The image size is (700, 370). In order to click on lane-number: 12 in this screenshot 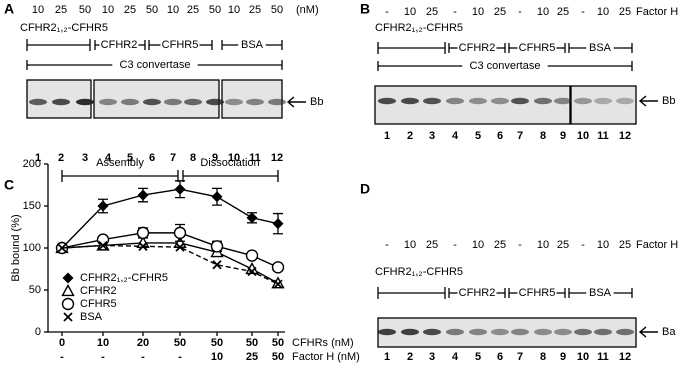, I will do `click(625, 136)`.